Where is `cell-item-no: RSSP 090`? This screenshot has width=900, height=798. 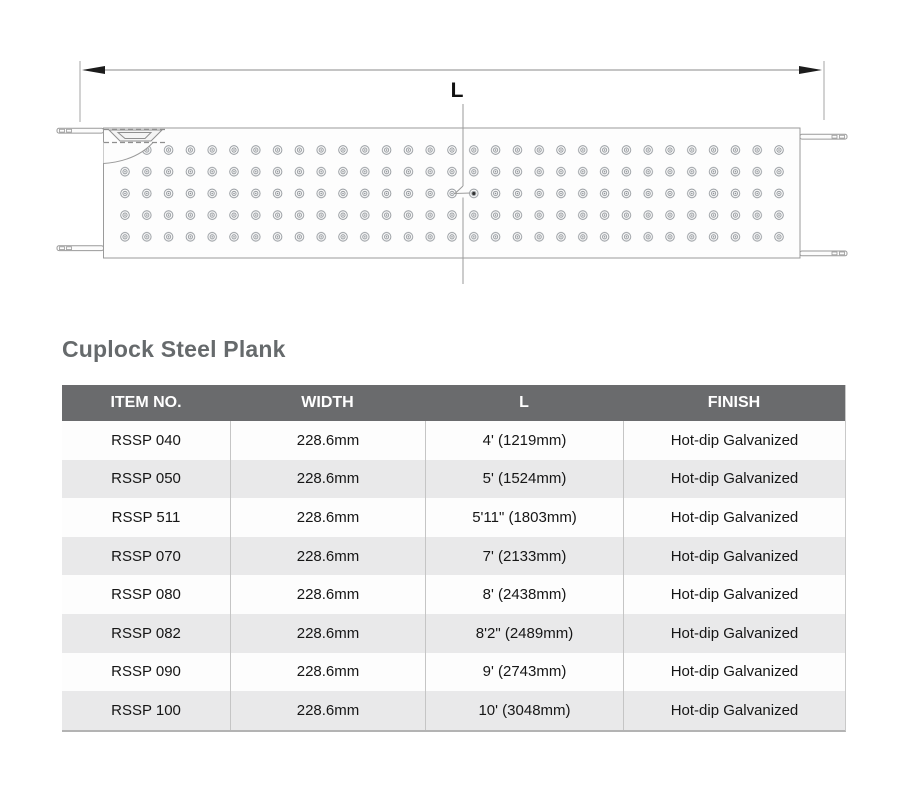
cell-item-no: RSSP 090 is located at coordinates (146, 672).